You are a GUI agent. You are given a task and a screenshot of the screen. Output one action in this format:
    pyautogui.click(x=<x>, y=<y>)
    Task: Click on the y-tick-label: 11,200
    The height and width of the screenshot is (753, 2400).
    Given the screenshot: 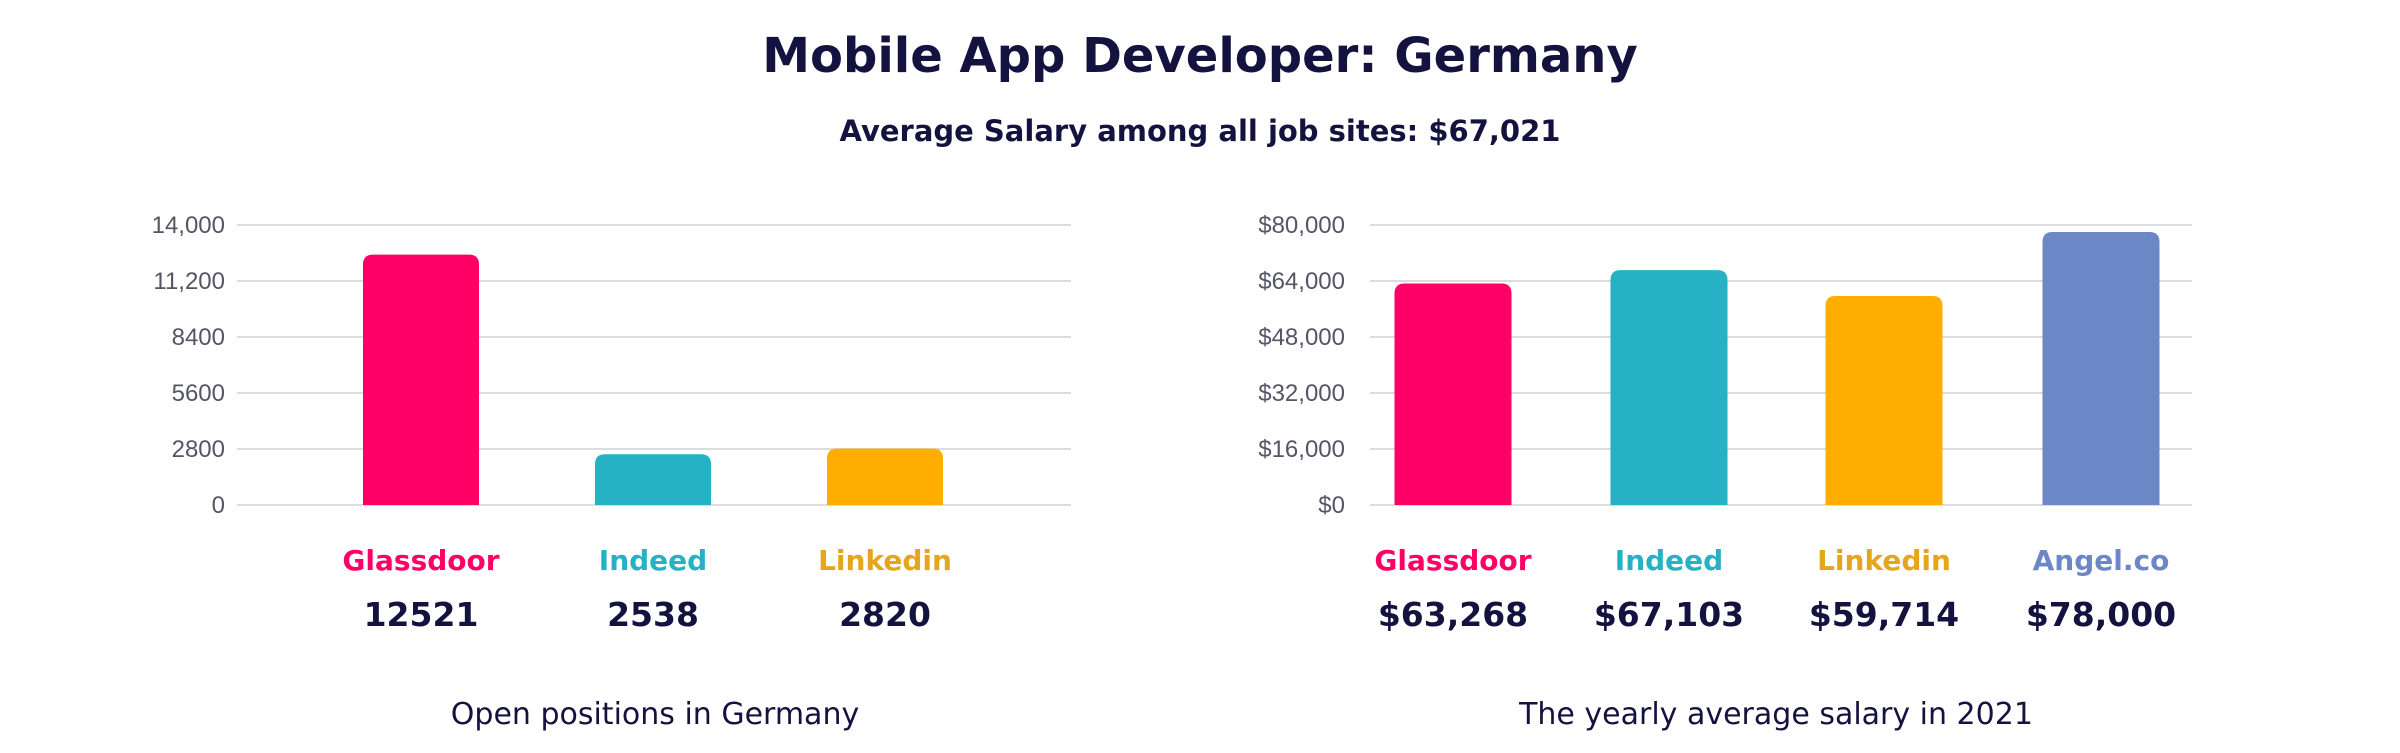 What is the action you would take?
    pyautogui.click(x=189, y=281)
    